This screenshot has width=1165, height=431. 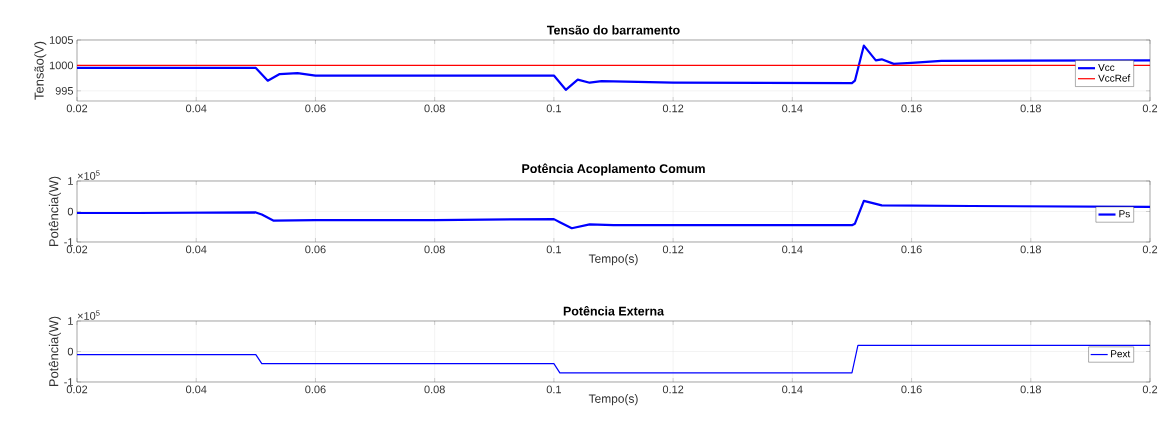 I want to click on legend-label: Pext, so click(x=1121, y=354).